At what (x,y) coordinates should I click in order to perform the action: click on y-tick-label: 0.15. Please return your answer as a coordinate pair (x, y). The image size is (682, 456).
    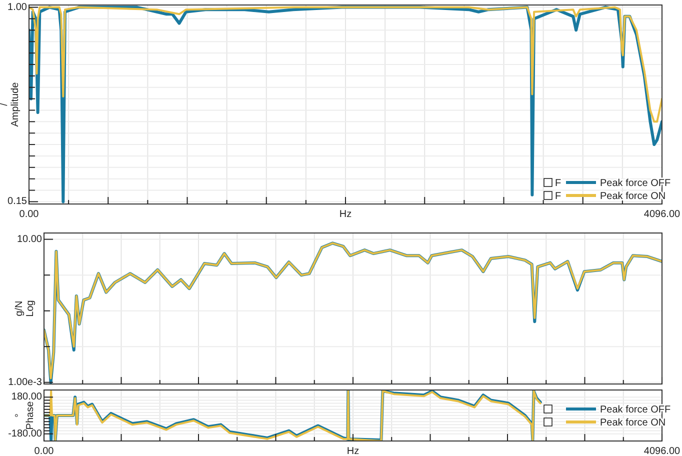
    Looking at the image, I should click on (18, 202).